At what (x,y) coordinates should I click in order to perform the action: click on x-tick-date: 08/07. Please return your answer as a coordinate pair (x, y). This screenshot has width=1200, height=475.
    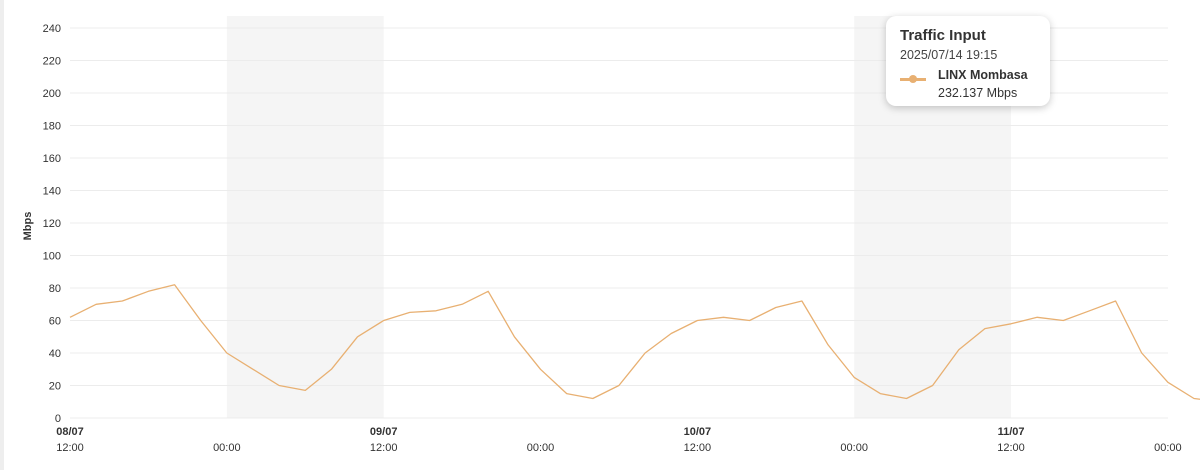
    Looking at the image, I should click on (70, 432).